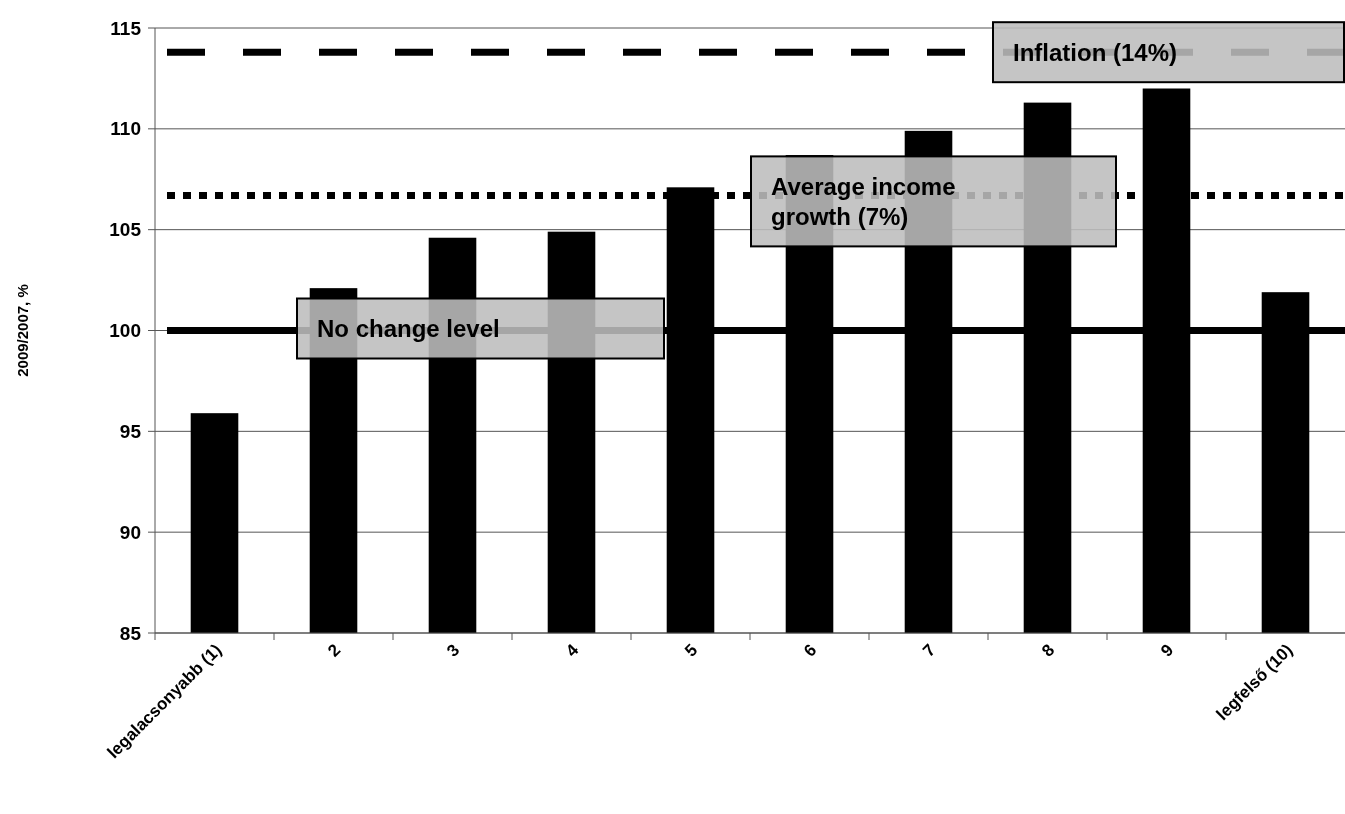 The width and height of the screenshot is (1345, 814). What do you see at coordinates (572, 650) in the screenshot?
I see `x-tick-label: 4` at bounding box center [572, 650].